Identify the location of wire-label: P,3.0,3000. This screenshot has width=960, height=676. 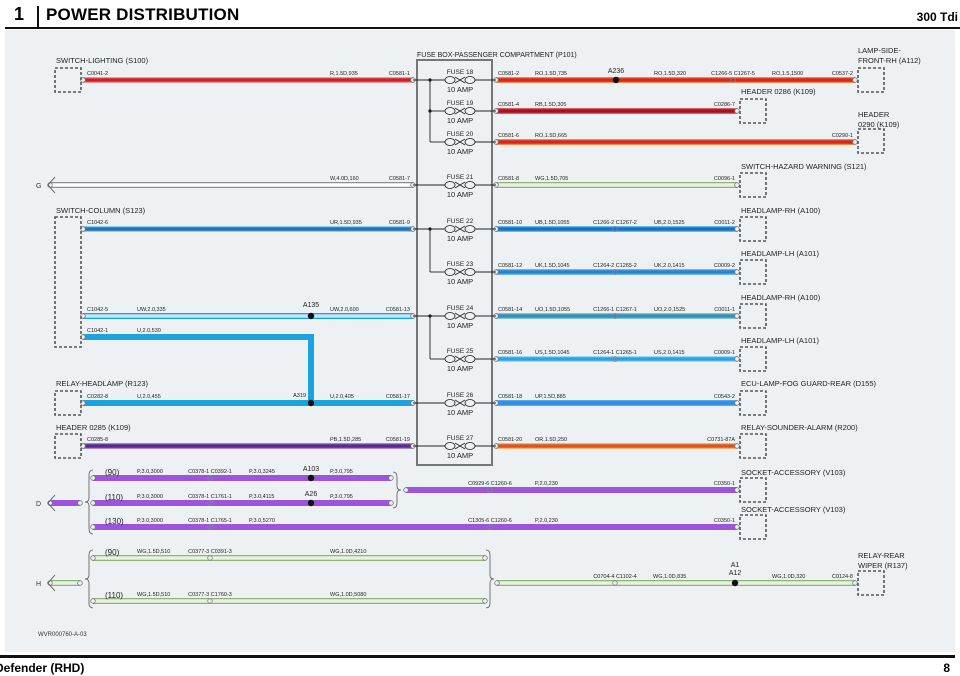
(150, 472).